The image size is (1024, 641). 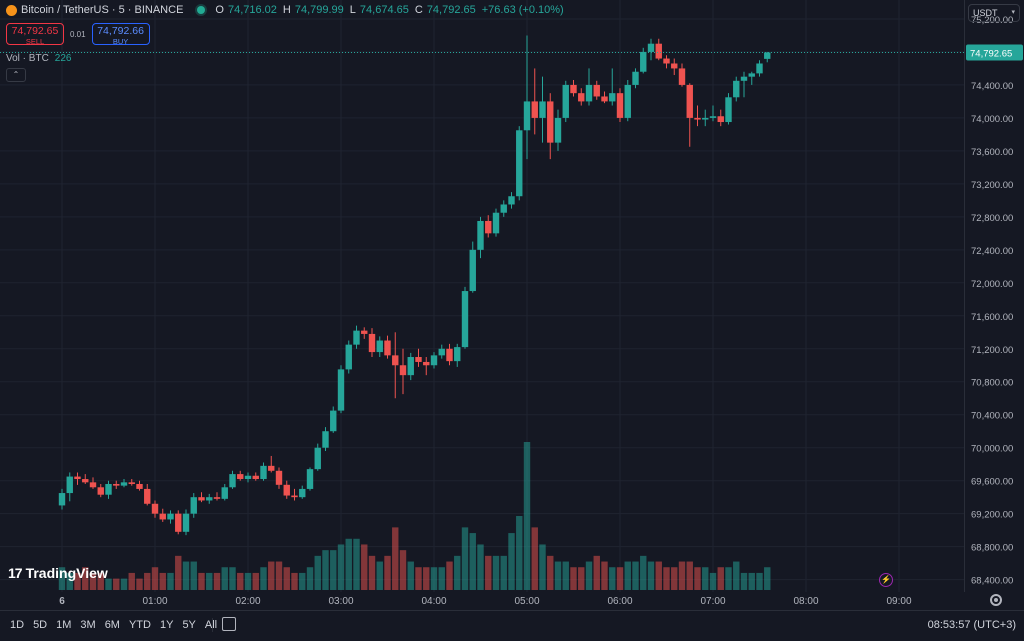 What do you see at coordinates (992, 86) in the screenshot?
I see `price-tick-label: 74,400.00` at bounding box center [992, 86].